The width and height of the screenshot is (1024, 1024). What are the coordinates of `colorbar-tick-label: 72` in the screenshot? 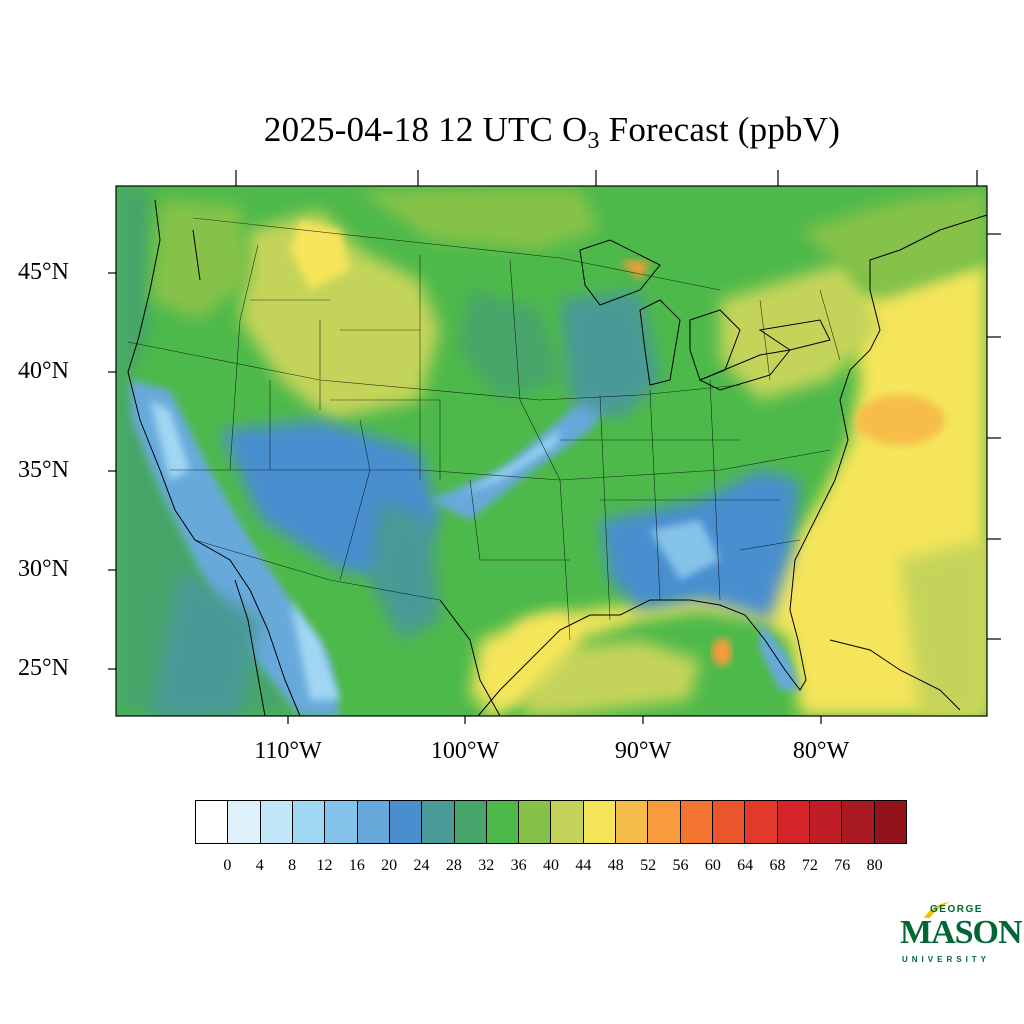 It's located at (809, 865).